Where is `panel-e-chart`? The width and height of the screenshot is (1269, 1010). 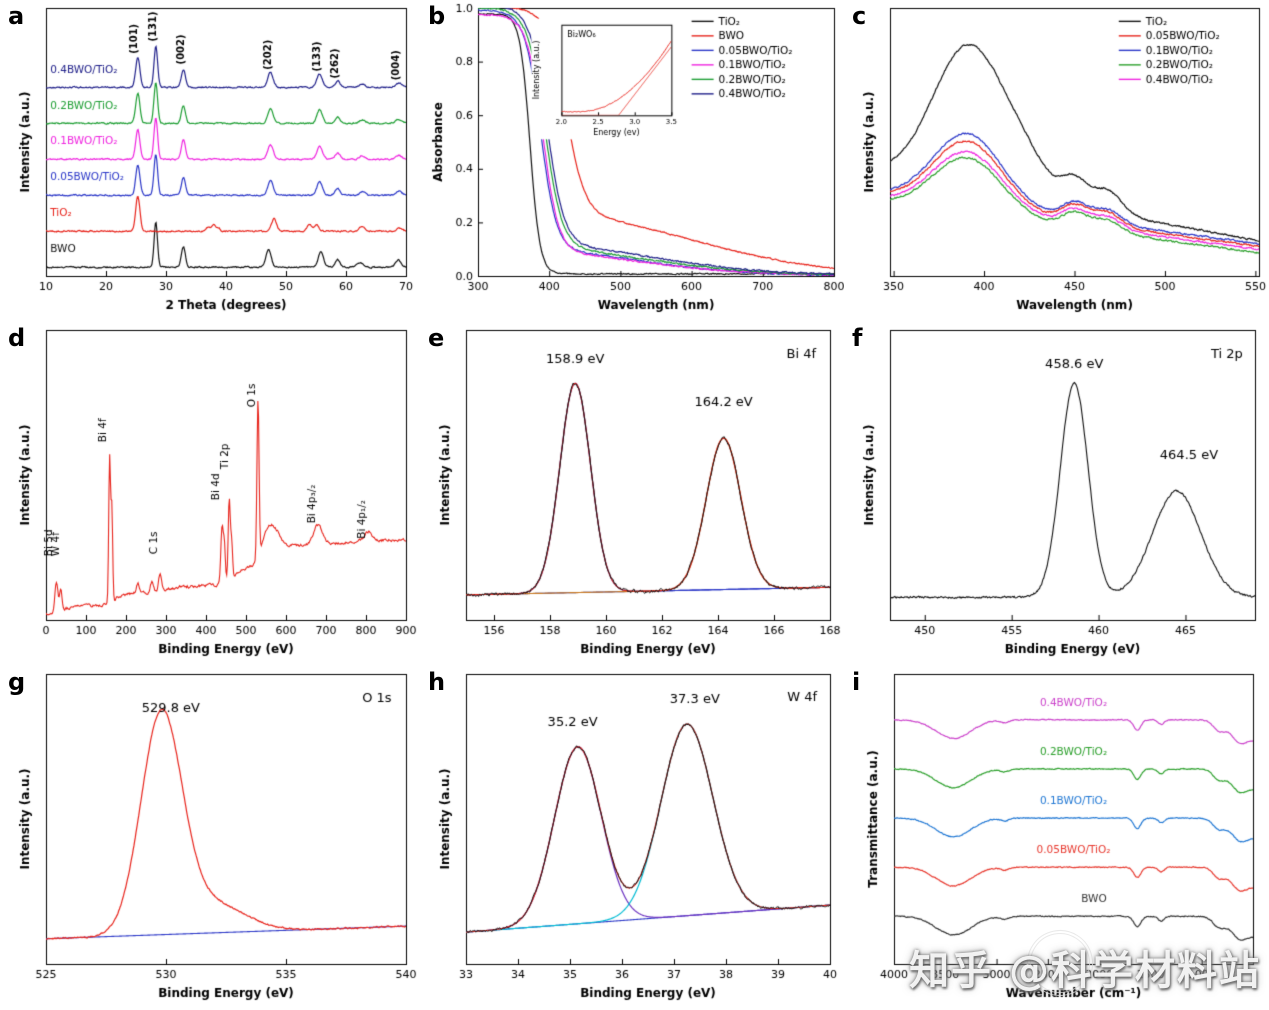 panel-e-chart is located at coordinates (632, 494).